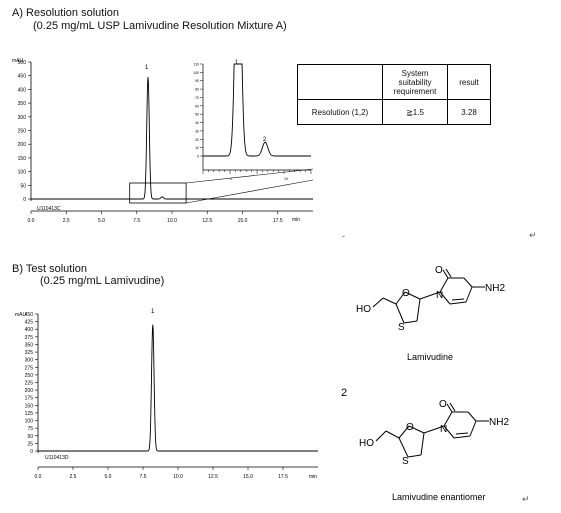 This screenshot has width=561, height=513. What do you see at coordinates (50, 269) in the screenshot?
I see `section-b-title: B) Test solution` at bounding box center [50, 269].